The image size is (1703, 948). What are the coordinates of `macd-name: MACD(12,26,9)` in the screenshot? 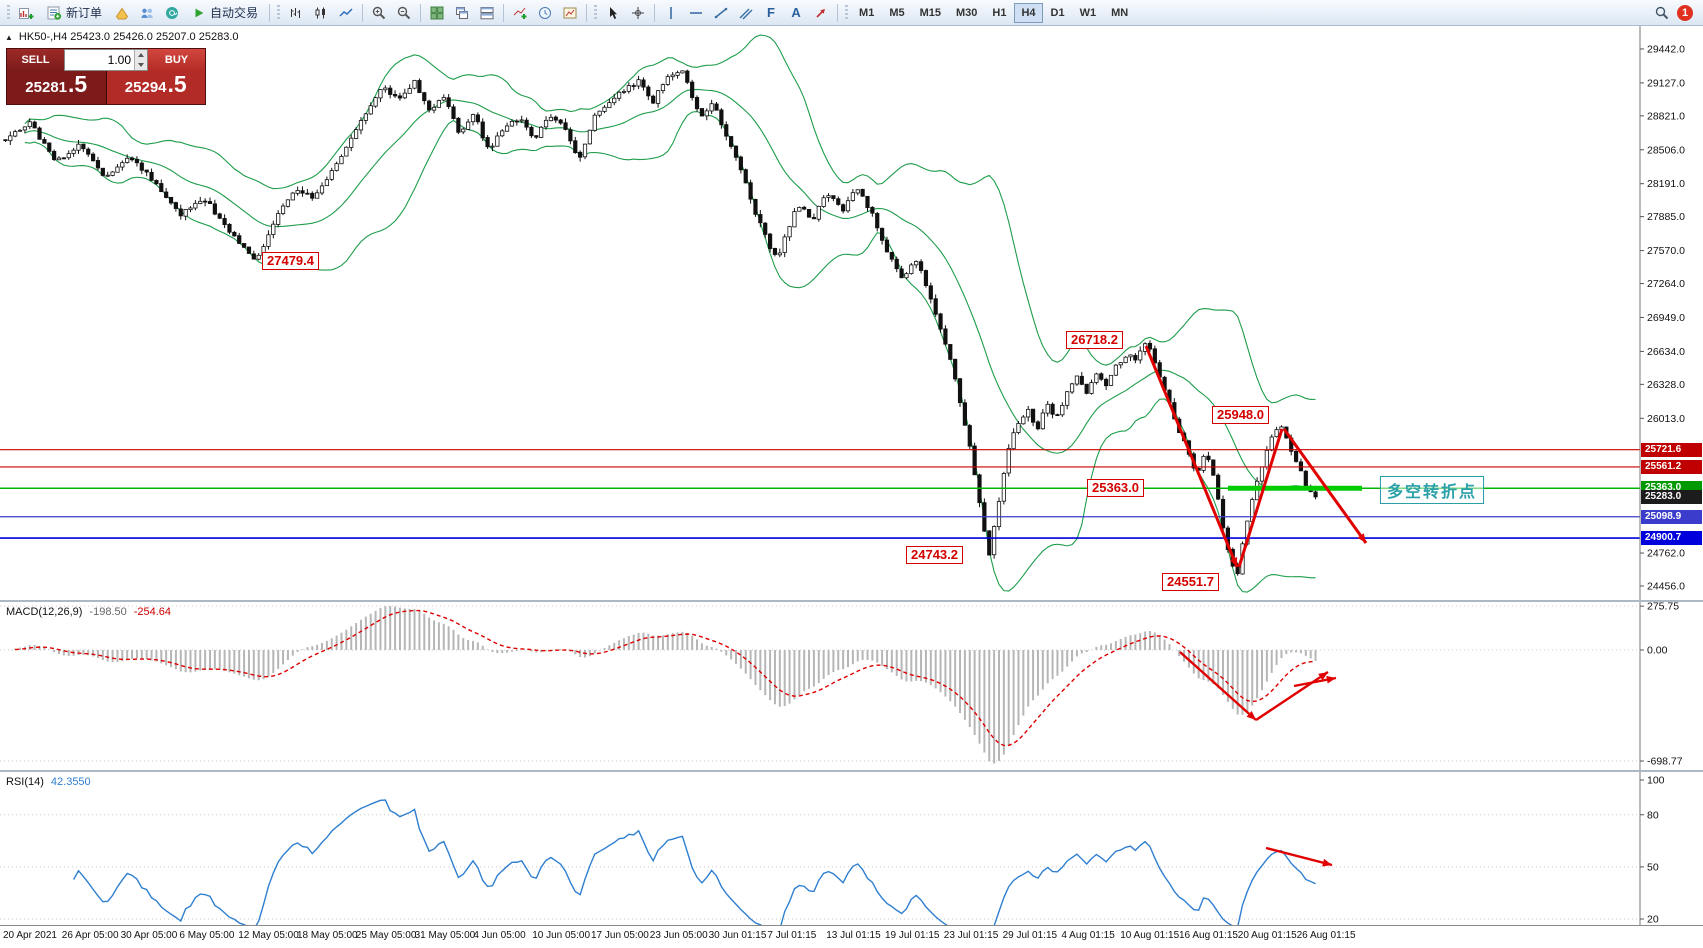 It's located at (44, 612).